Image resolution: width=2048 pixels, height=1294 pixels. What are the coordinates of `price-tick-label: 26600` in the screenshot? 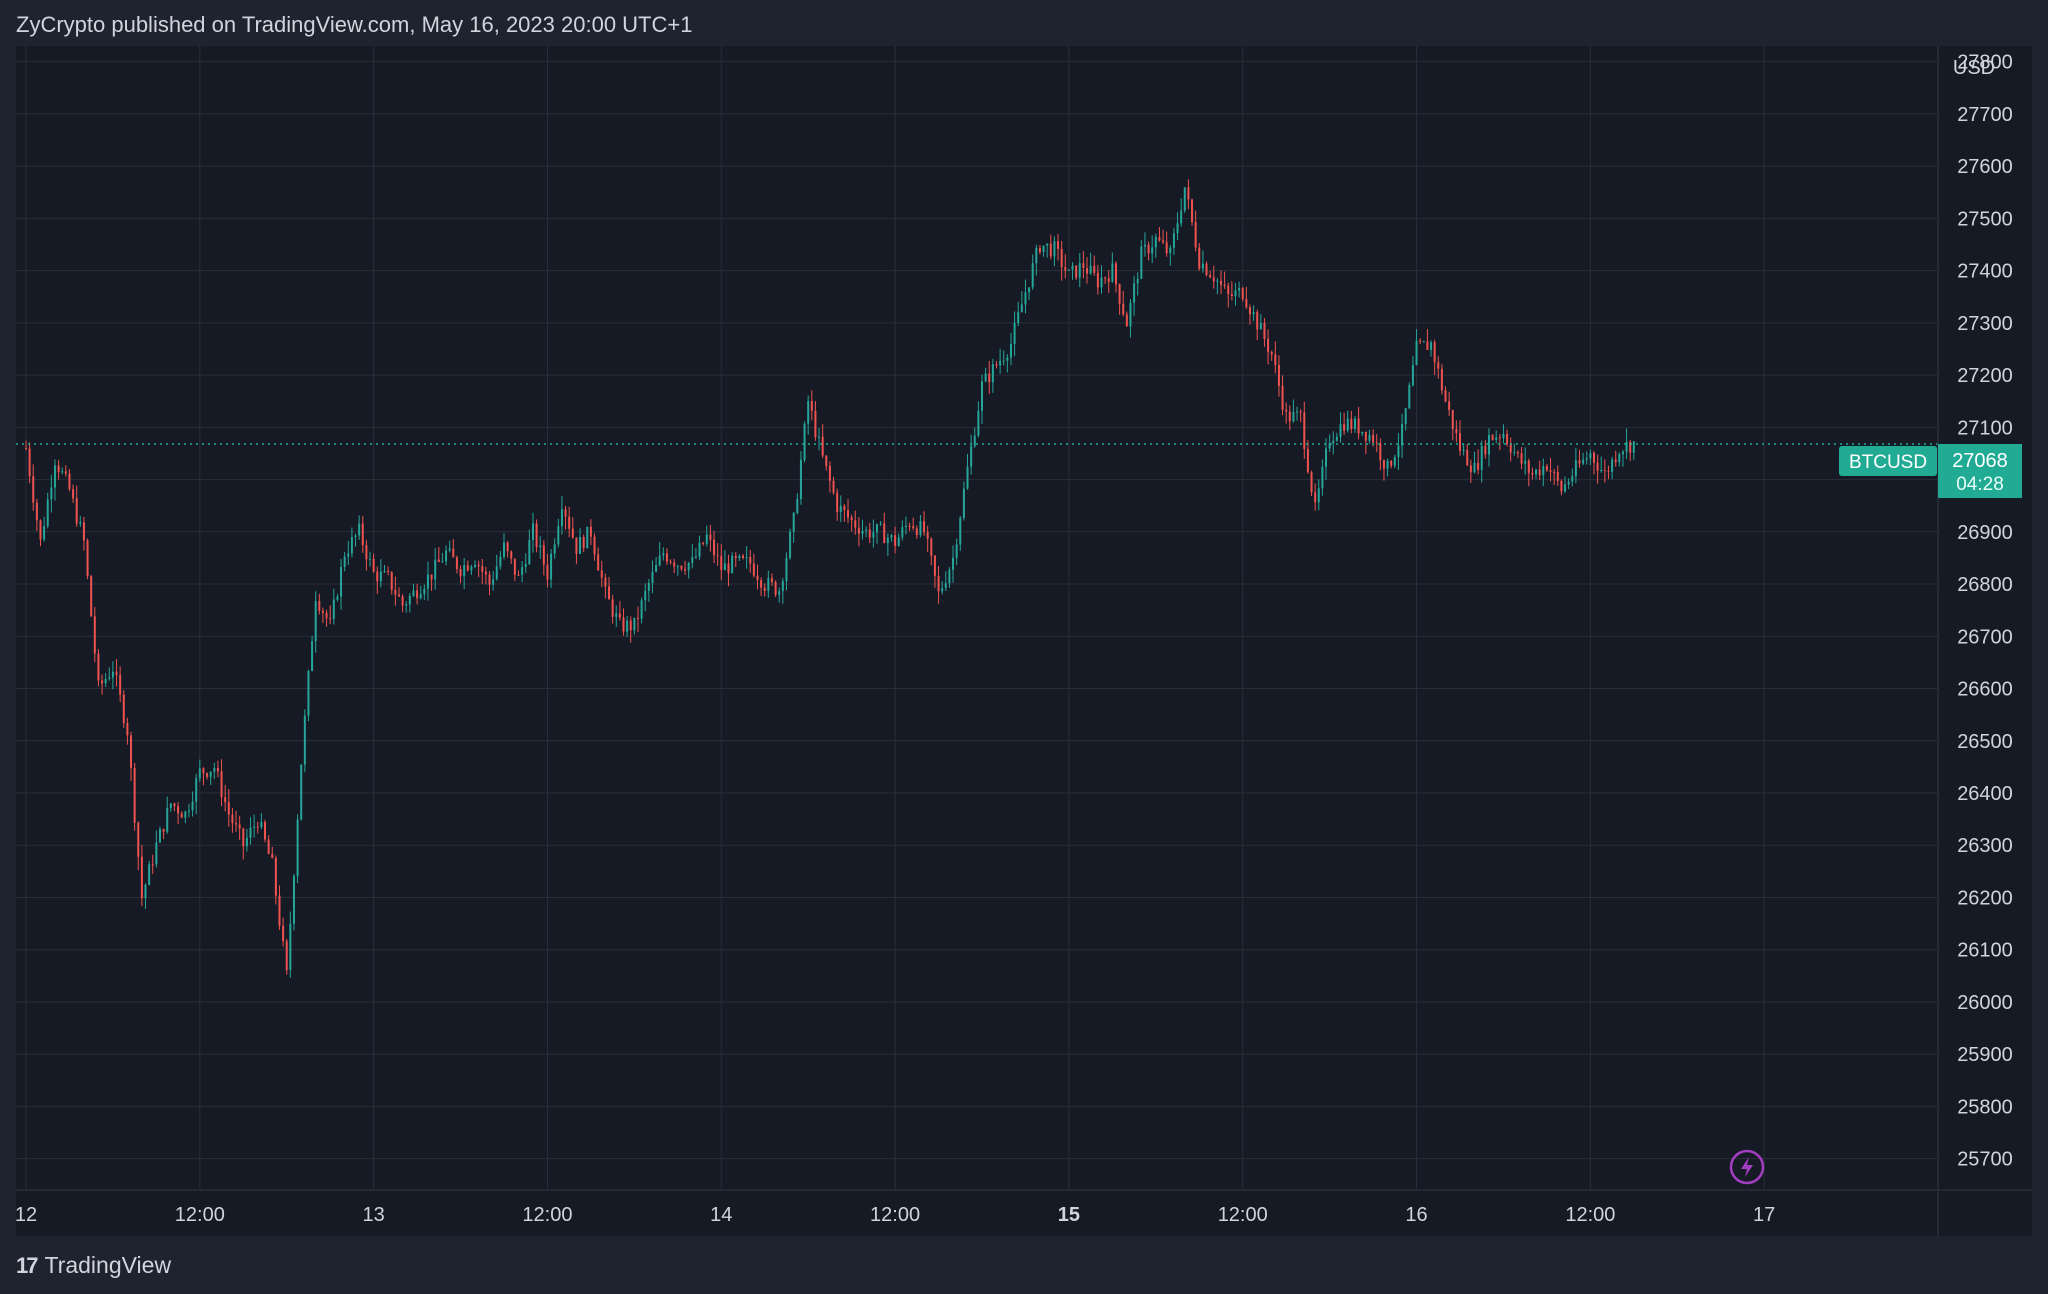 It's located at (1985, 690).